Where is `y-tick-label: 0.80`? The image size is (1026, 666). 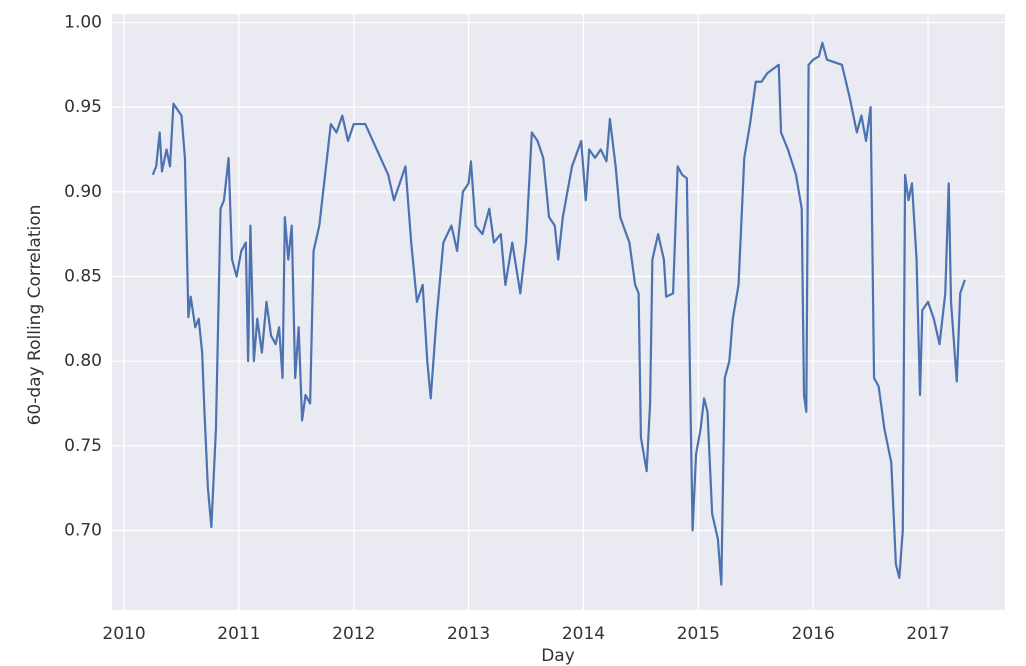 y-tick-label: 0.80 is located at coordinates (83, 361).